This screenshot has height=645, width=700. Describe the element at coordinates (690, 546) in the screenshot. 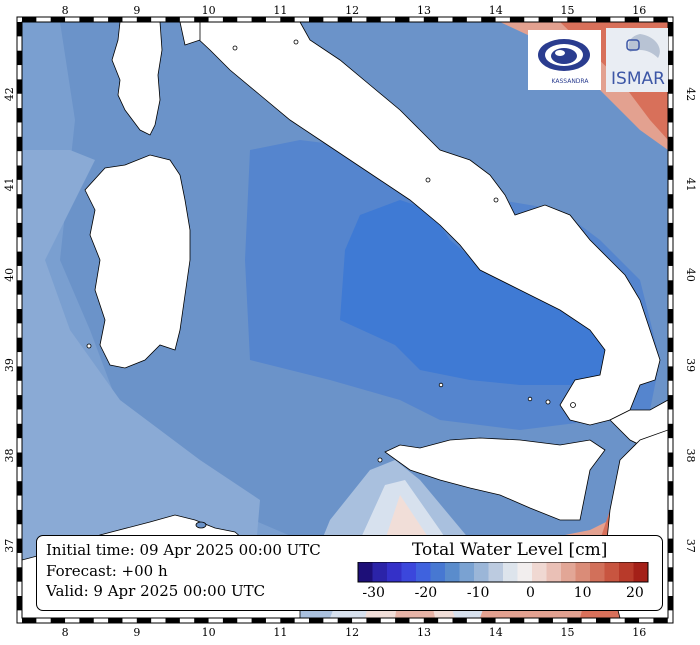

I see `lat-tick-label: 37` at that location.